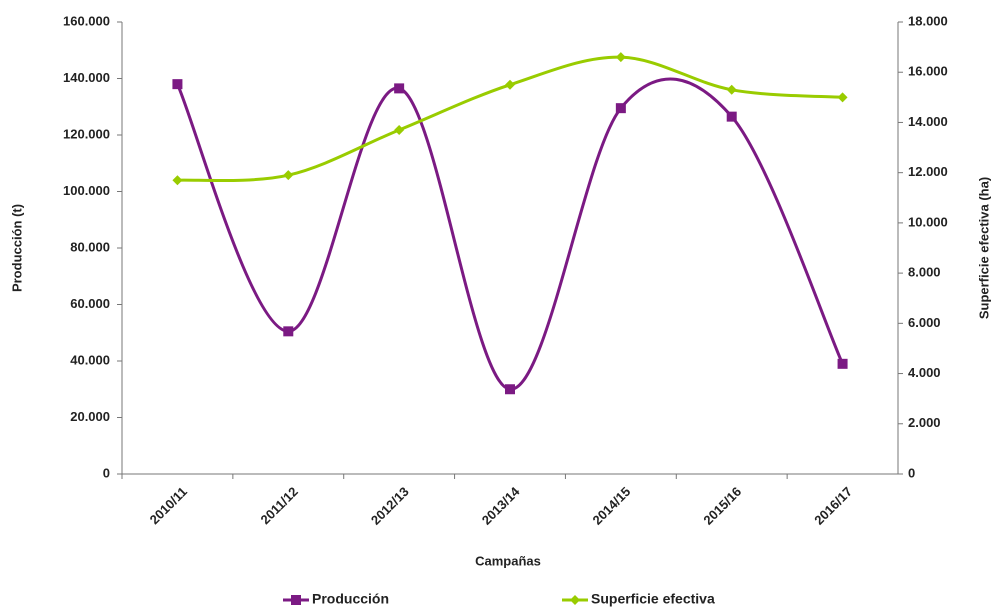 The height and width of the screenshot is (610, 997). What do you see at coordinates (90, 359) in the screenshot?
I see `y-tick-label: 40.000` at bounding box center [90, 359].